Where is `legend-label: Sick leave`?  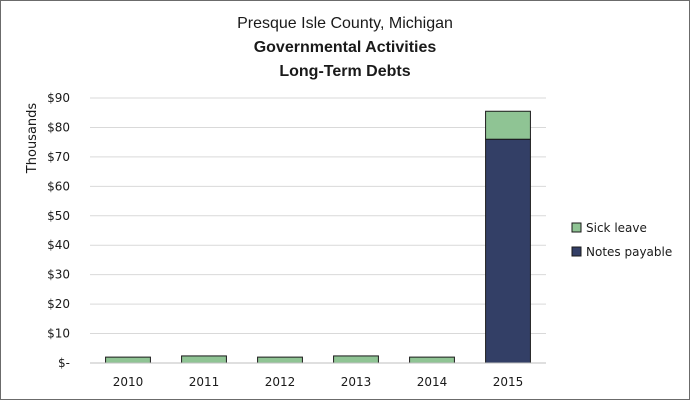
legend-label: Sick leave is located at coordinates (616, 228).